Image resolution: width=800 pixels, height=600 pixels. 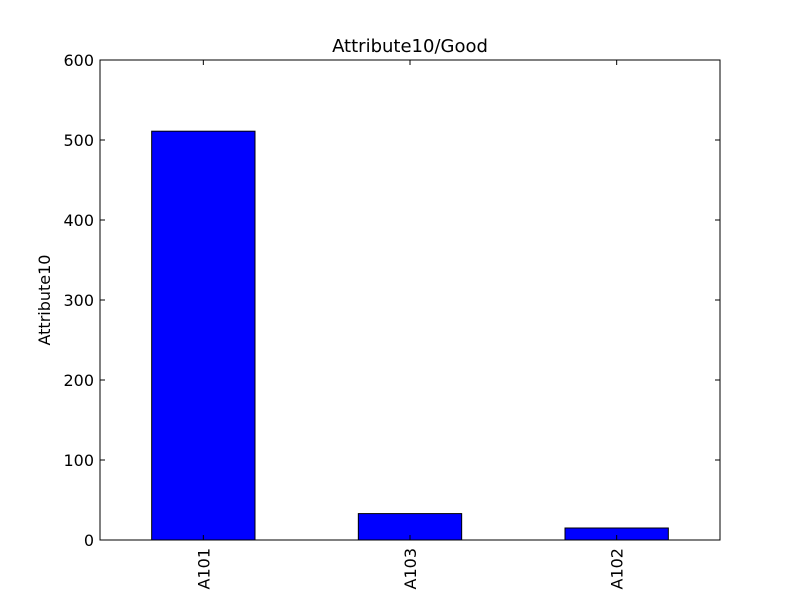 I want to click on x-tick-label: A101, so click(x=203, y=568).